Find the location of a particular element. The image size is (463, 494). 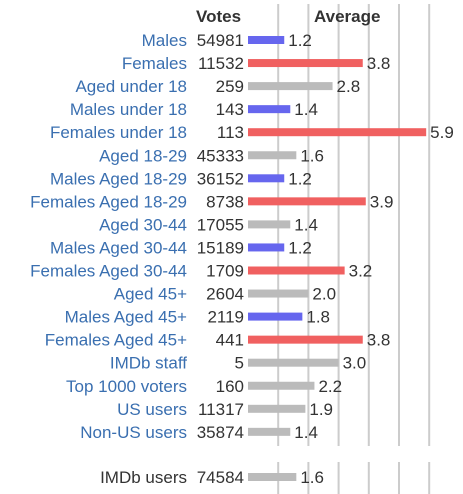

table-row: Males 54981 1.2 is located at coordinates (227, 40).